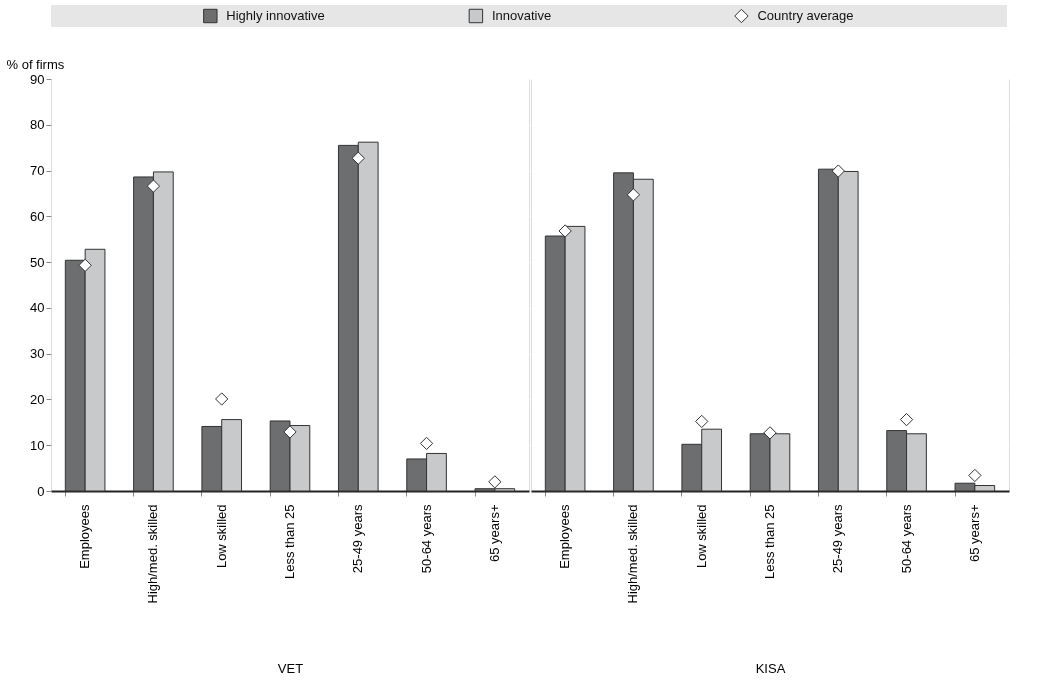  I want to click on legend-label: Innovative, so click(521, 15).